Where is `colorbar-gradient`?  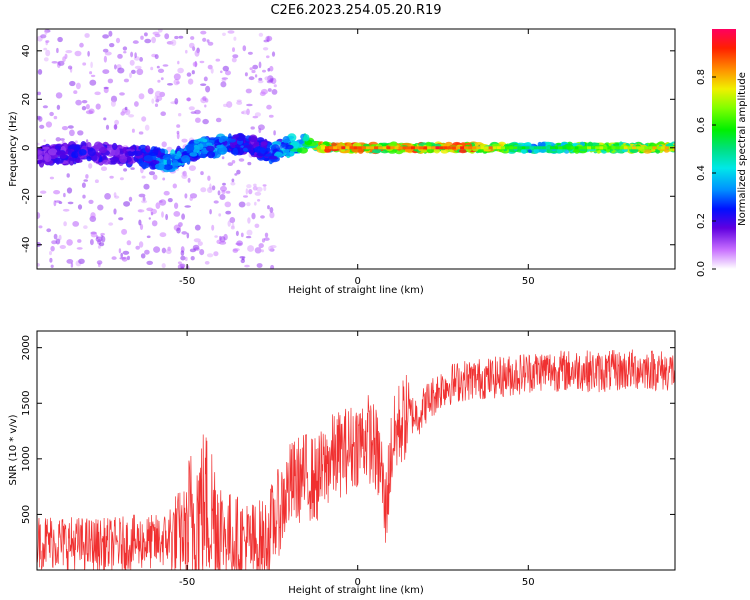
colorbar-gradient is located at coordinates (724, 149).